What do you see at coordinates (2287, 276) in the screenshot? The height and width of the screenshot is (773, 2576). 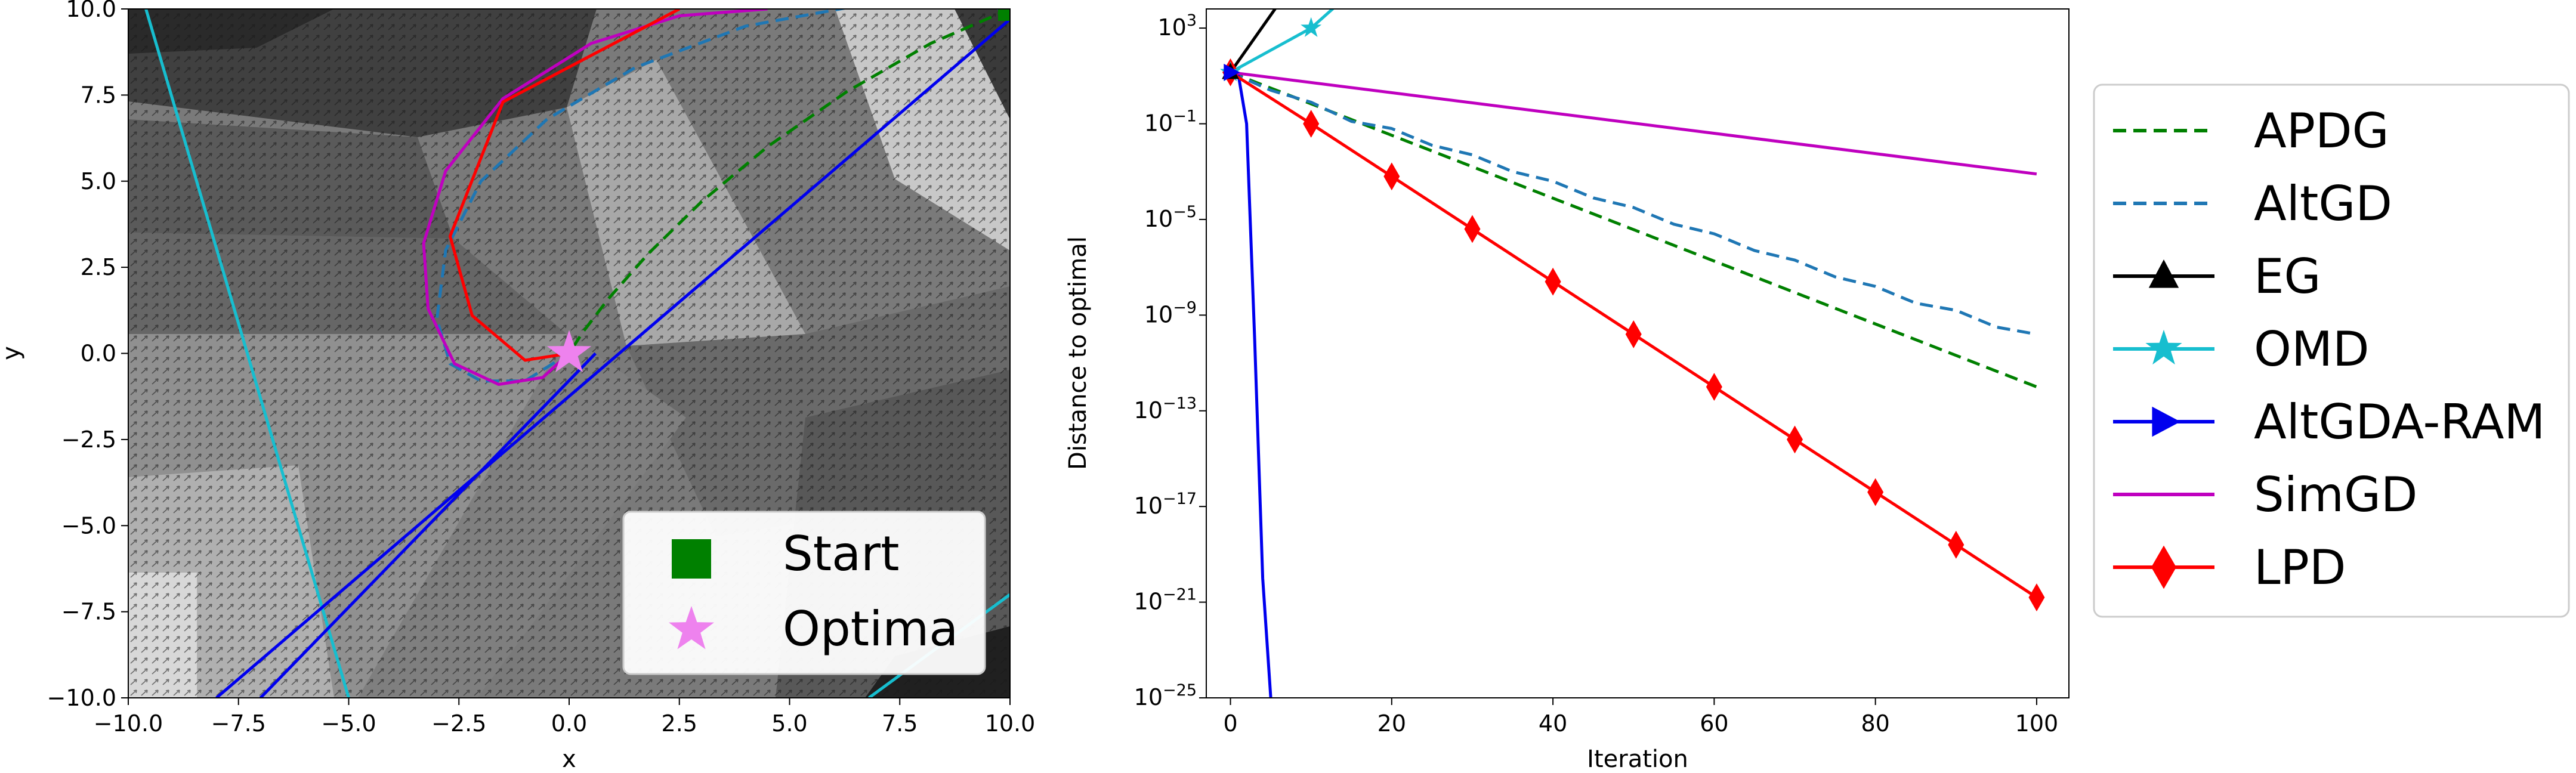 I see `legend-label-eg: EG` at bounding box center [2287, 276].